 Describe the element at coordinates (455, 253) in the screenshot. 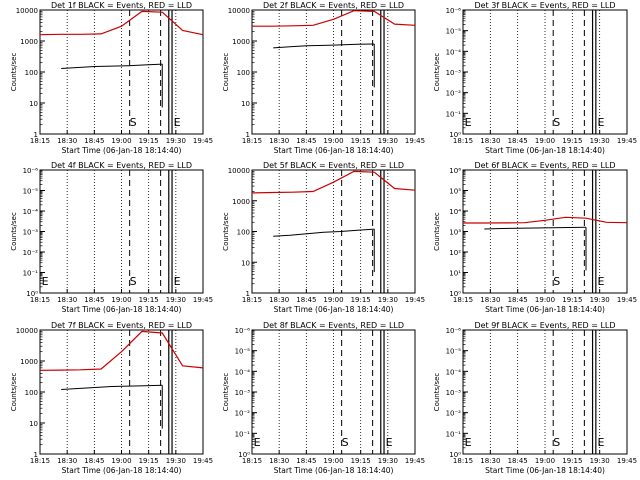

I see `y-tick-label: 10²` at that location.